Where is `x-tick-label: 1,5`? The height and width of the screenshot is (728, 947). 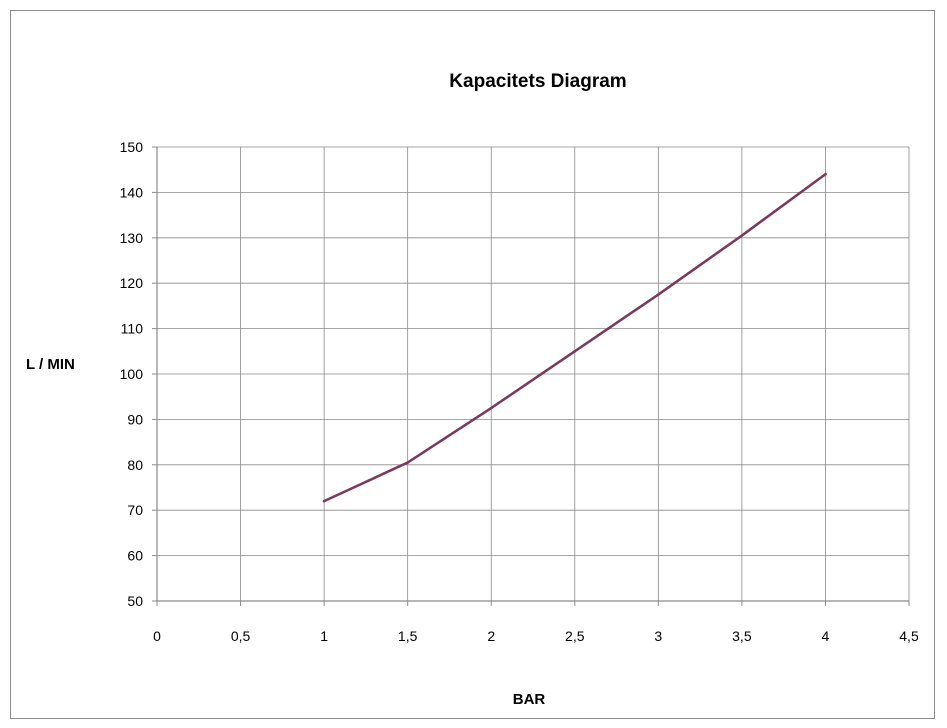
x-tick-label: 1,5 is located at coordinates (408, 636).